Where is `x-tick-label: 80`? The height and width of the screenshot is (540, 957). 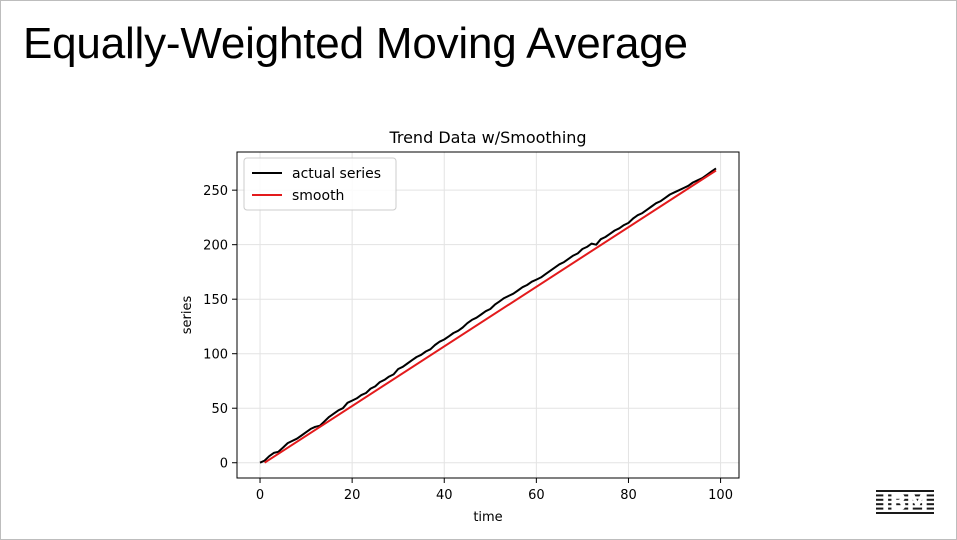
x-tick-label: 80 is located at coordinates (628, 495).